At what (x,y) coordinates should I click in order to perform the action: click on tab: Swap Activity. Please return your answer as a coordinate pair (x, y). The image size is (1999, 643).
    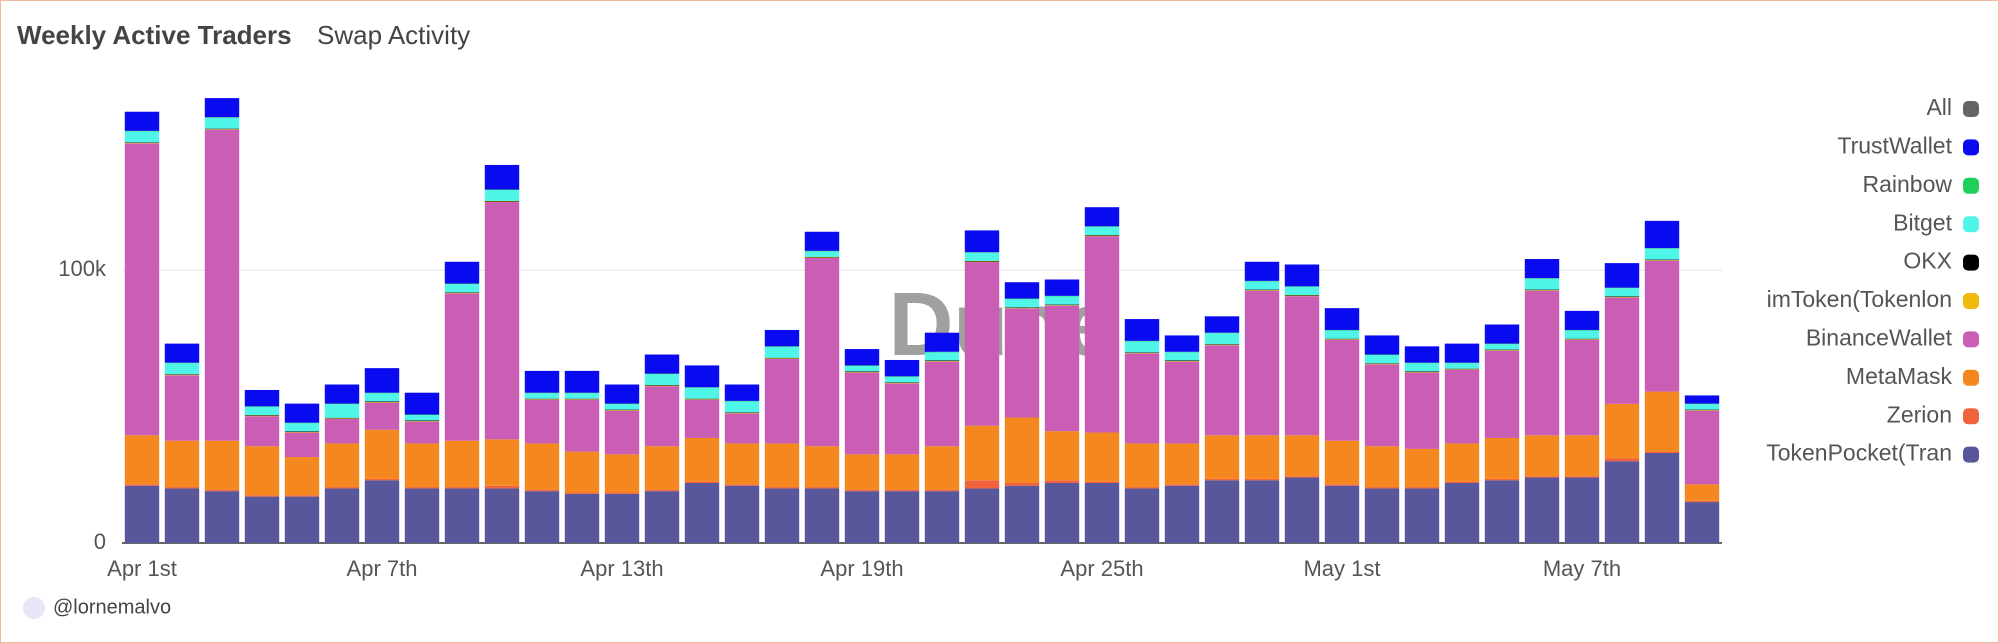
    Looking at the image, I should click on (393, 35).